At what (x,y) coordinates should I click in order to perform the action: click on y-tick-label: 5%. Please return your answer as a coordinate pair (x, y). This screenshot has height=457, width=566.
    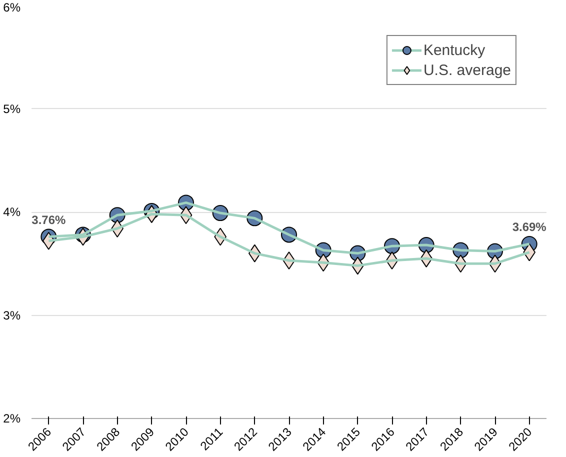
    Looking at the image, I should click on (12, 109).